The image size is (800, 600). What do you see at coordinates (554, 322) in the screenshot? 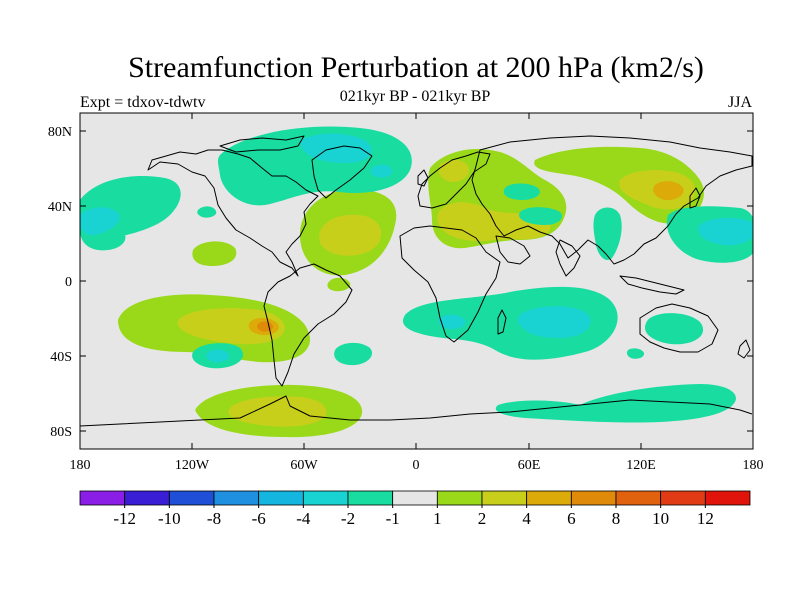
I see `indian-ocean-cyan` at bounding box center [554, 322].